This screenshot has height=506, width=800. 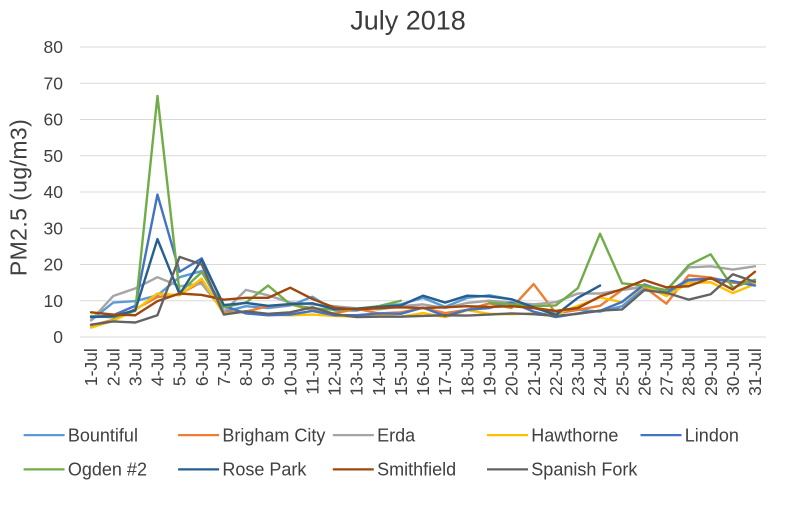 I want to click on svg-text: 50, so click(x=54, y=156).